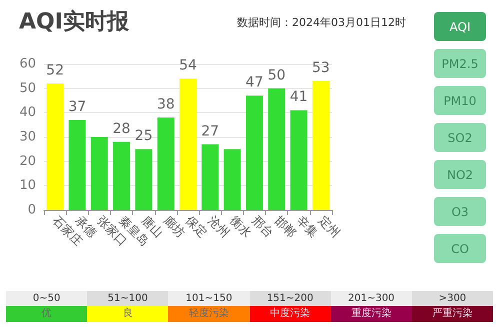  What do you see at coordinates (143, 136) in the screenshot?
I see `data-label: 25` at bounding box center [143, 136].